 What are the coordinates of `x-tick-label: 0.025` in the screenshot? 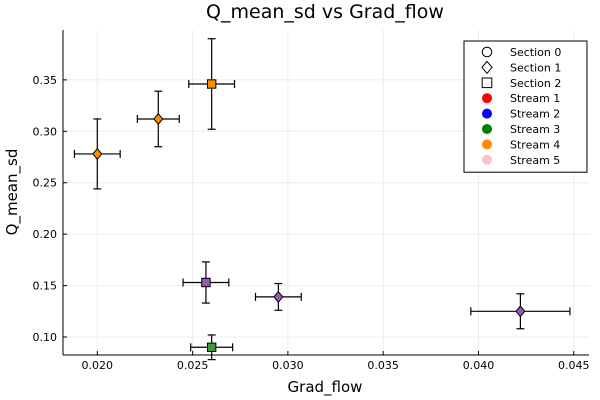 It's located at (193, 365).